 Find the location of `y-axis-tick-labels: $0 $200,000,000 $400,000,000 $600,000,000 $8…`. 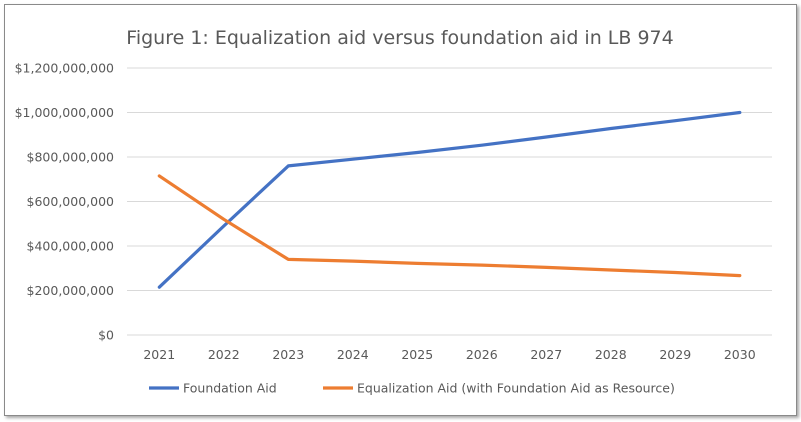

y-axis-tick-labels: $0 $200,000,000 $400,000,000 $600,000,000 $8… is located at coordinates (64, 202).